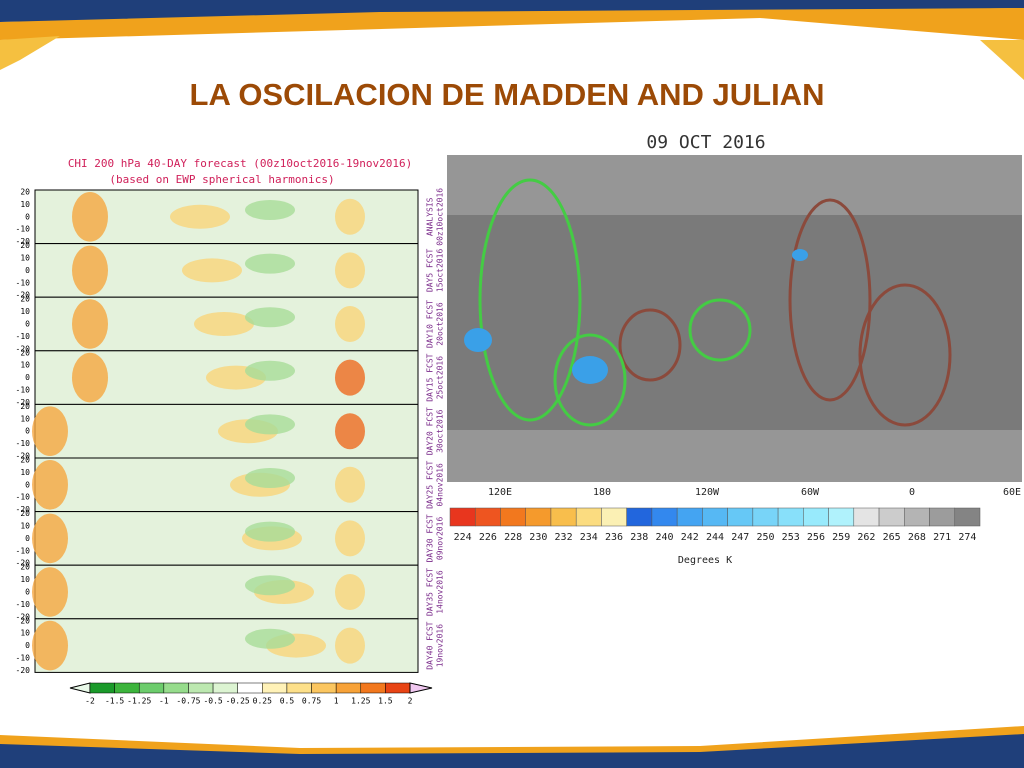 This screenshot has height=768, width=1024. I want to click on bottom-band-orange, so click(512, 740).